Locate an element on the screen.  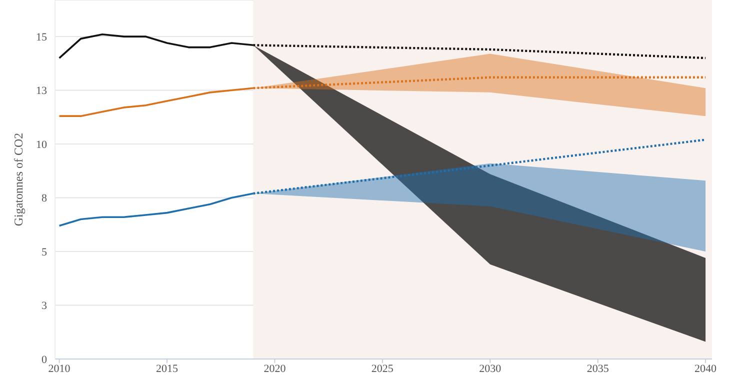
y-tick-label: 13 is located at coordinates (42, 91).